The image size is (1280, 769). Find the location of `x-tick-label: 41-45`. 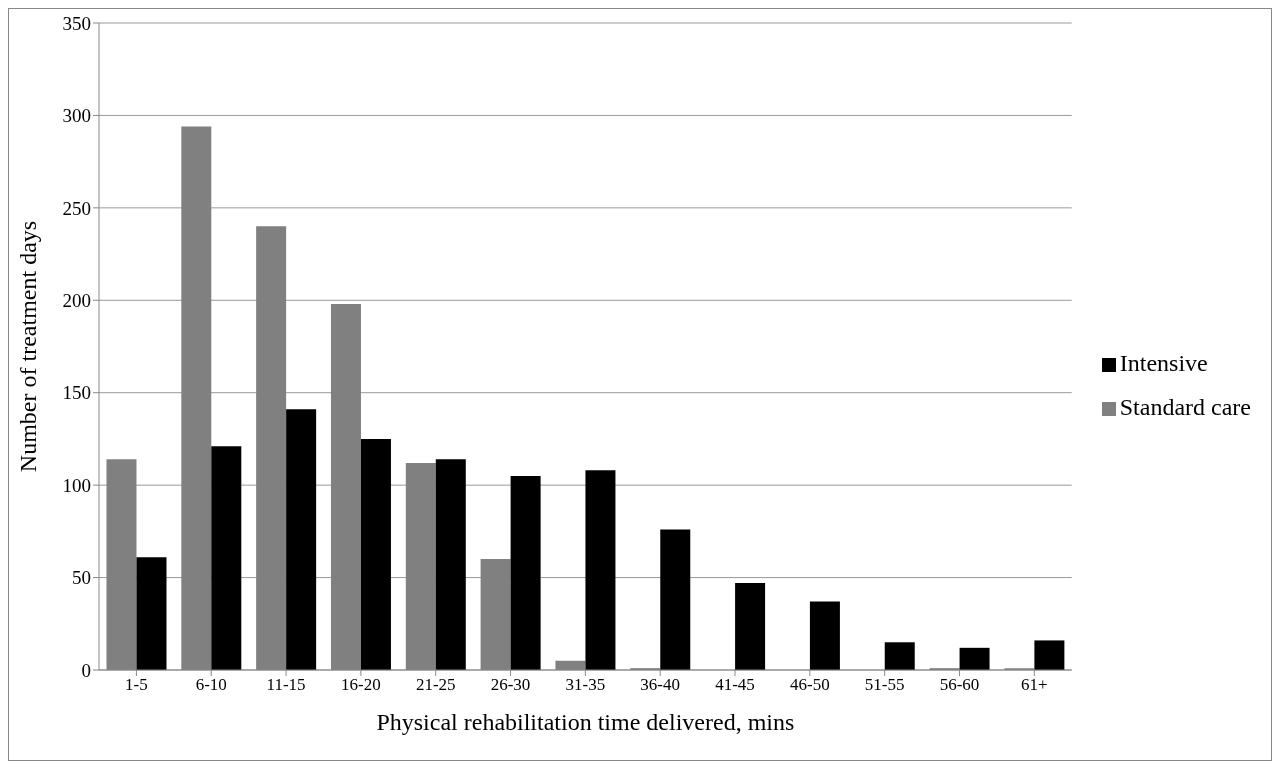

x-tick-label: 41-45 is located at coordinates (735, 685).